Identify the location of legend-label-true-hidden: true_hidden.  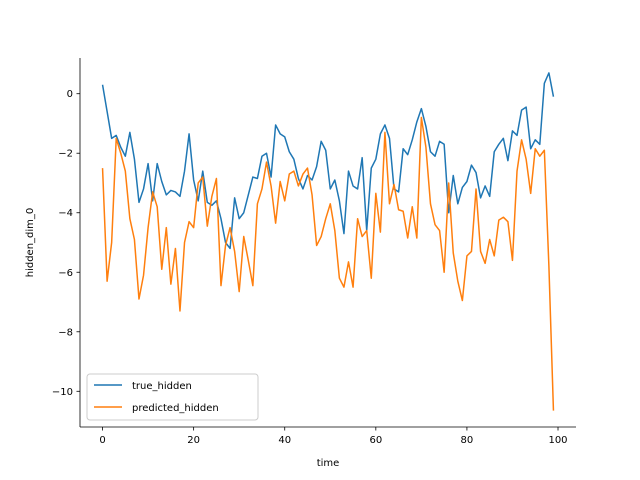
(162, 386).